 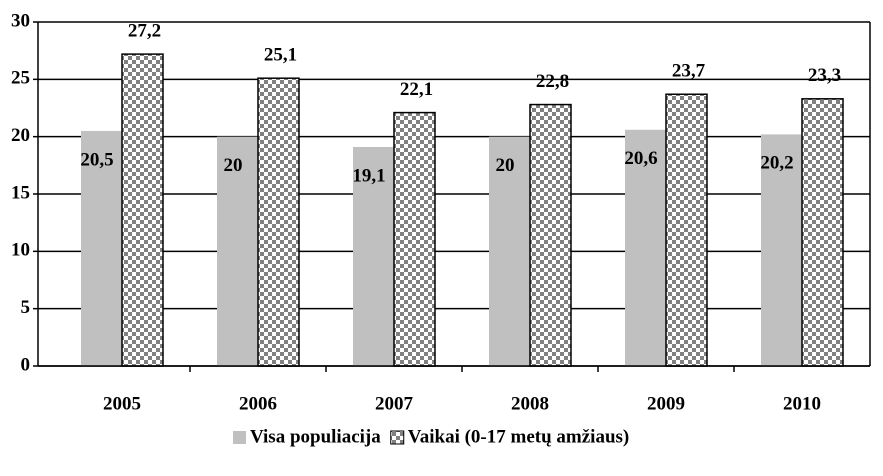 I want to click on value-label: 25,1, so click(x=280, y=55).